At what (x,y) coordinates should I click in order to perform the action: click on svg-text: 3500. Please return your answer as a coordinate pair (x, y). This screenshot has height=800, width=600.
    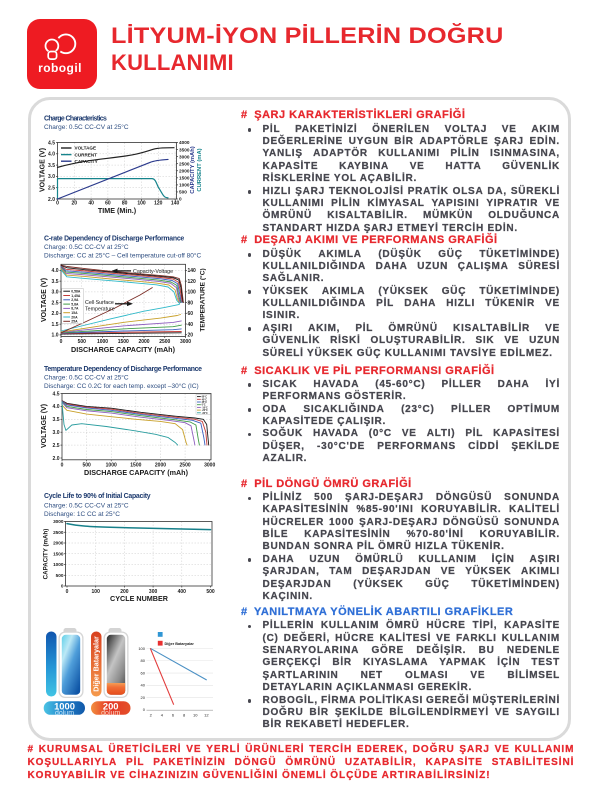
    Looking at the image, I should click on (184, 149).